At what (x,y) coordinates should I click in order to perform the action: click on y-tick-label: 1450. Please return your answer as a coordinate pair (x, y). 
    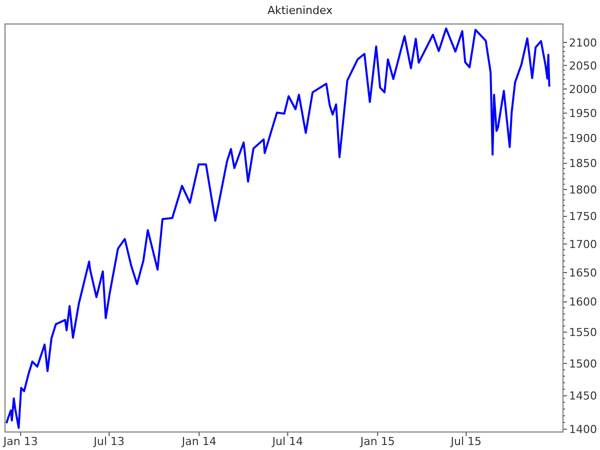
    Looking at the image, I should click on (583, 396).